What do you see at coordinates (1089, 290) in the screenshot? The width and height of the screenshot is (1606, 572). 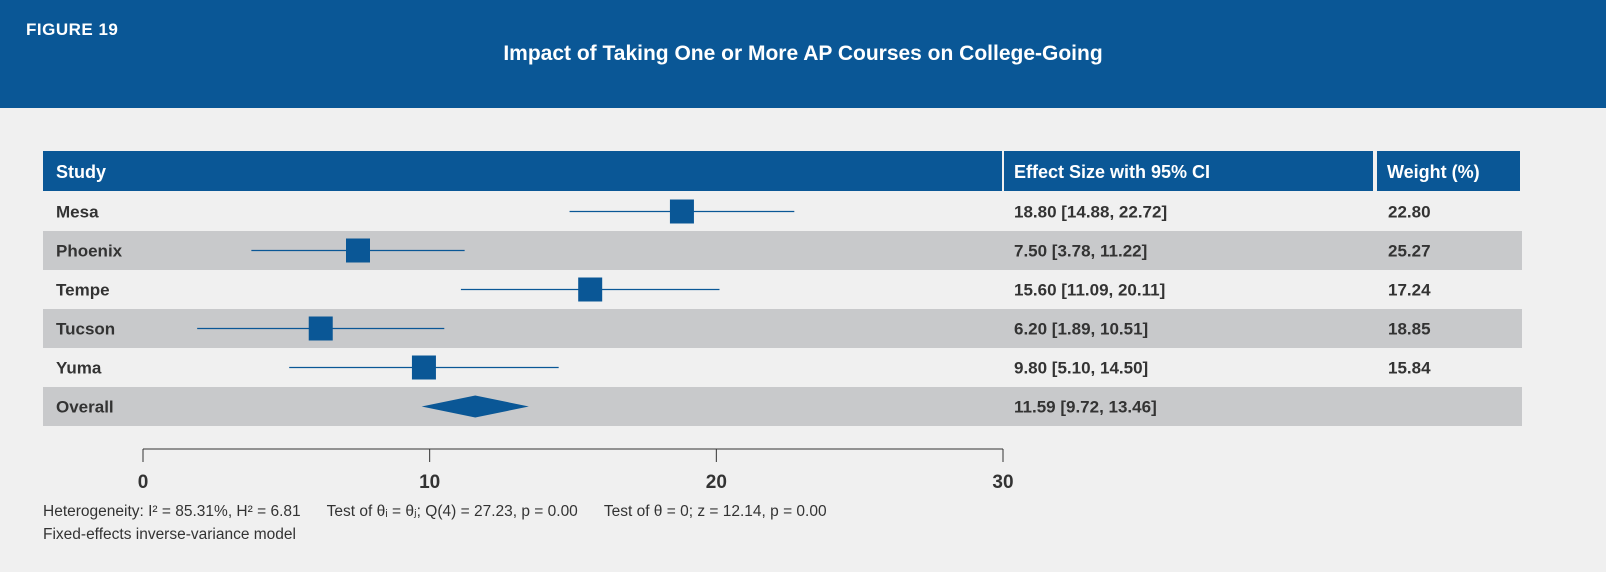 I see `study-effect-ci: 15.60 [11.09, 20.11]` at bounding box center [1089, 290].